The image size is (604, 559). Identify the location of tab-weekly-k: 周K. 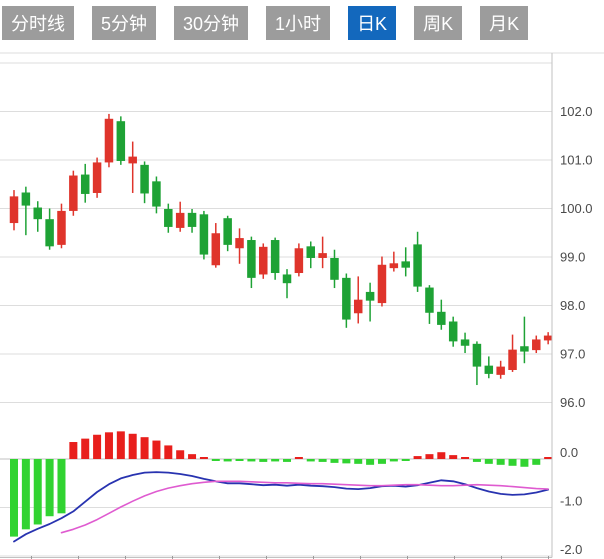
(438, 23).